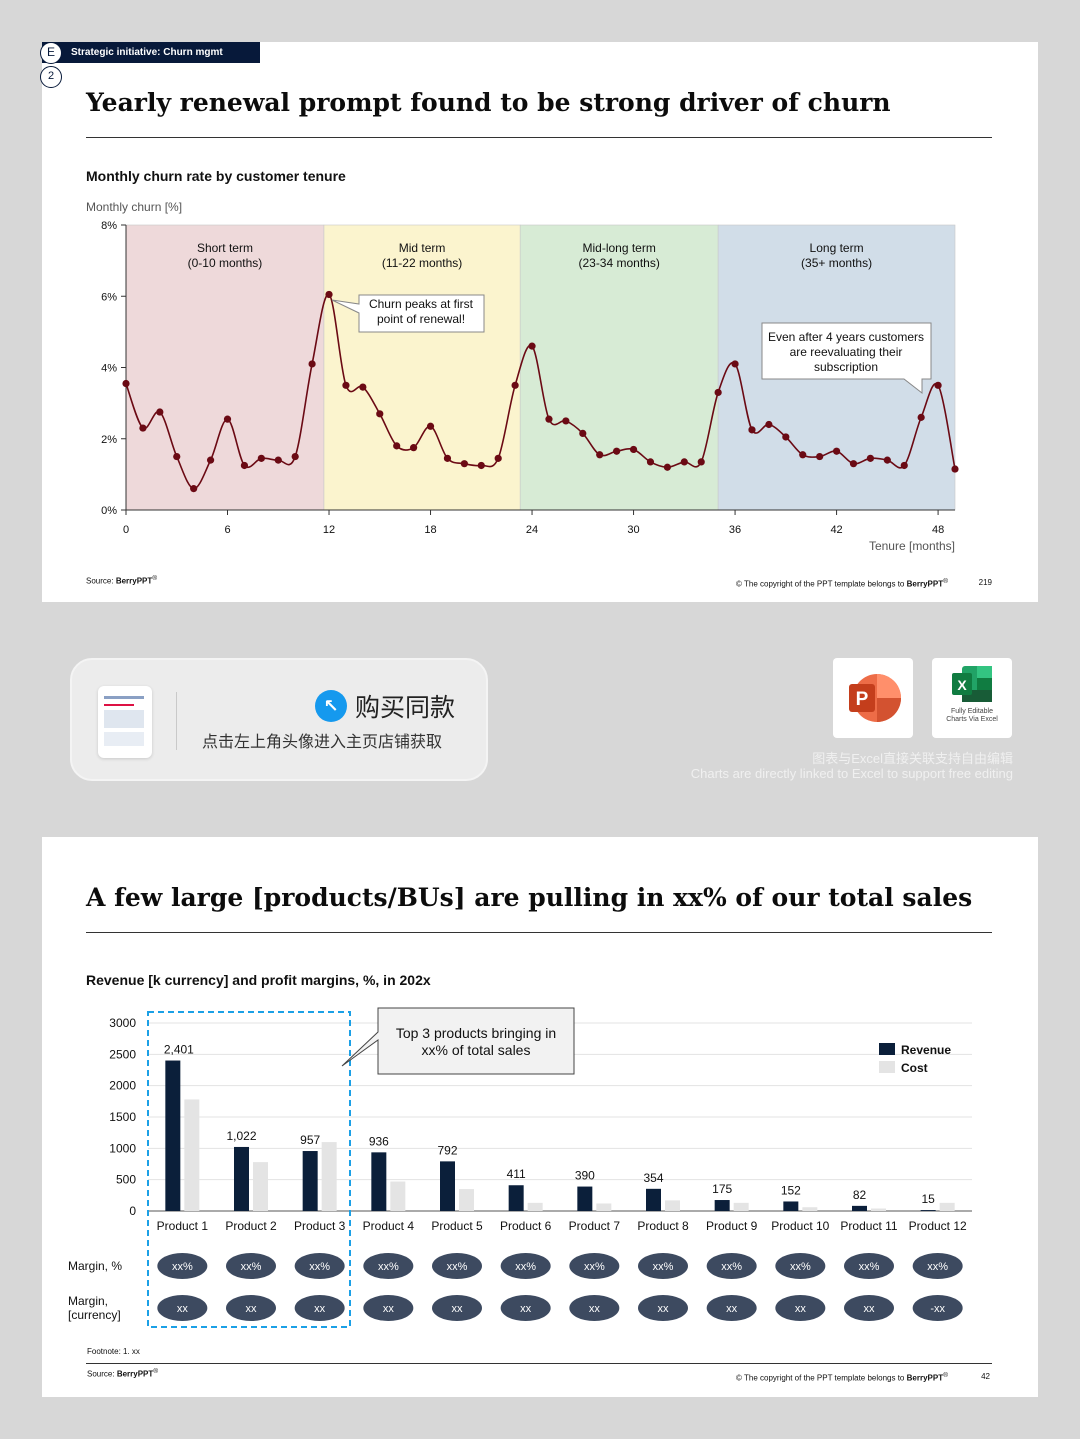  Describe the element at coordinates (868, 1226) in the screenshot. I see `category-label: Product 11` at that location.